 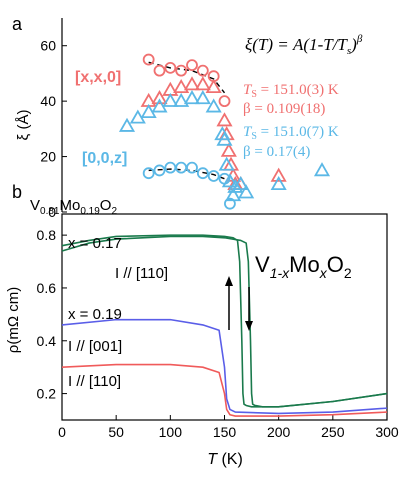 What do you see at coordinates (249, 309) in the screenshot?
I see `cooling-arrow-down` at bounding box center [249, 309].